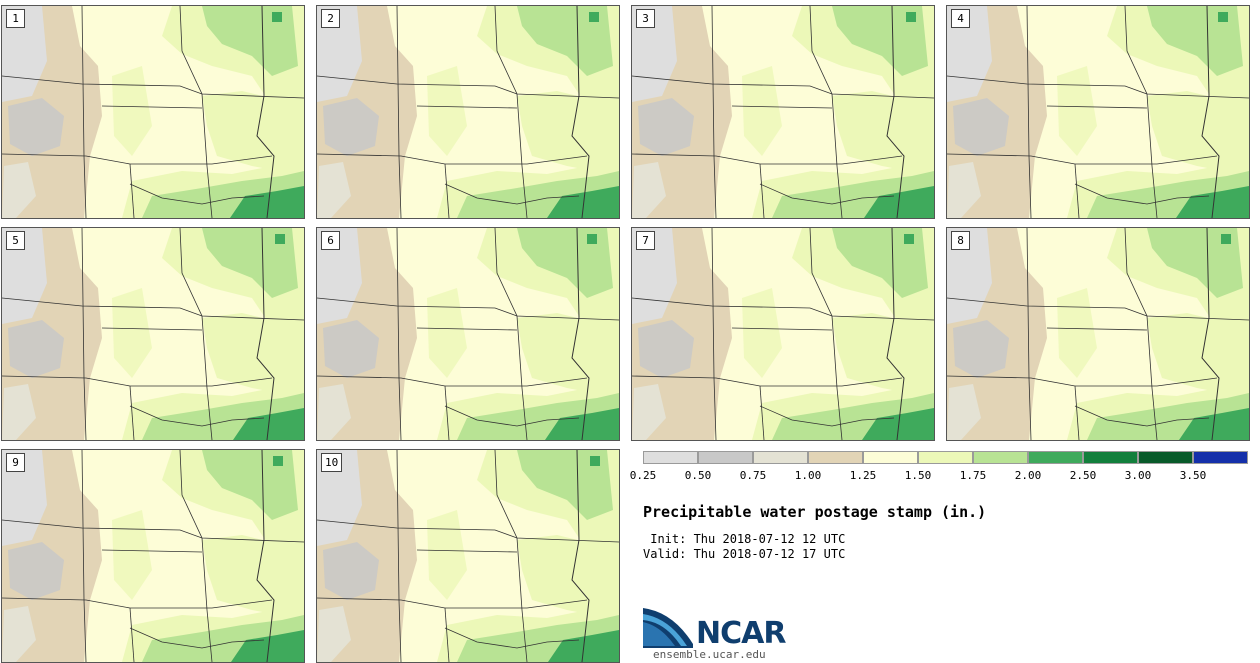  What do you see at coordinates (1028, 475) in the screenshot?
I see `colorbar-tick: 2.00` at bounding box center [1028, 475].